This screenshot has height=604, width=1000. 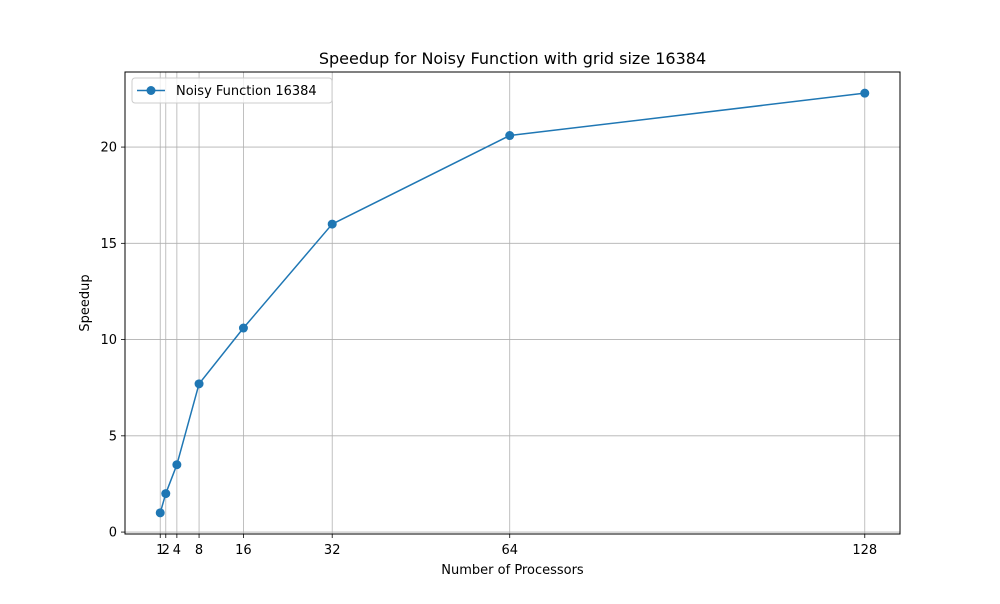 What do you see at coordinates (166, 550) in the screenshot?
I see `x-tick-label: 2` at bounding box center [166, 550].